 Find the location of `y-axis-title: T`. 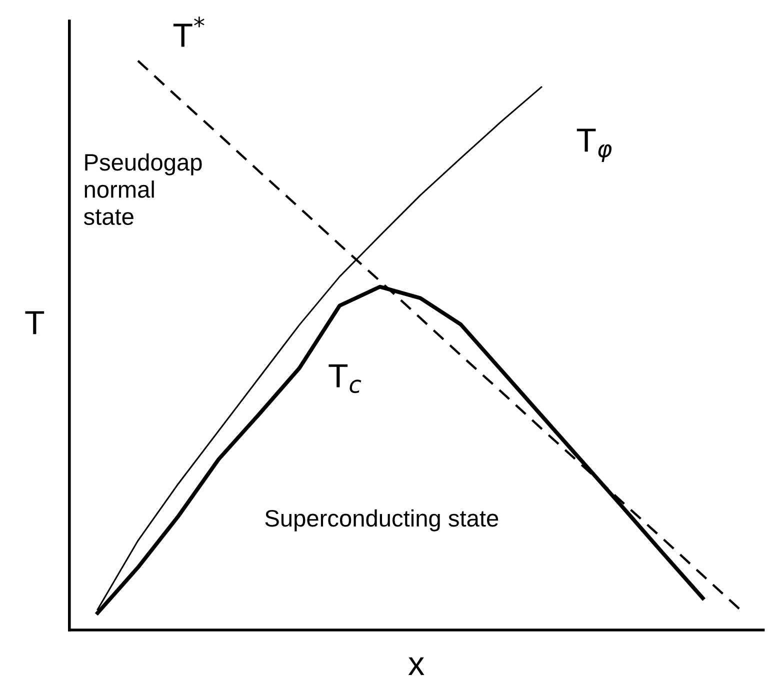

y-axis-title: T is located at coordinates (34, 322).